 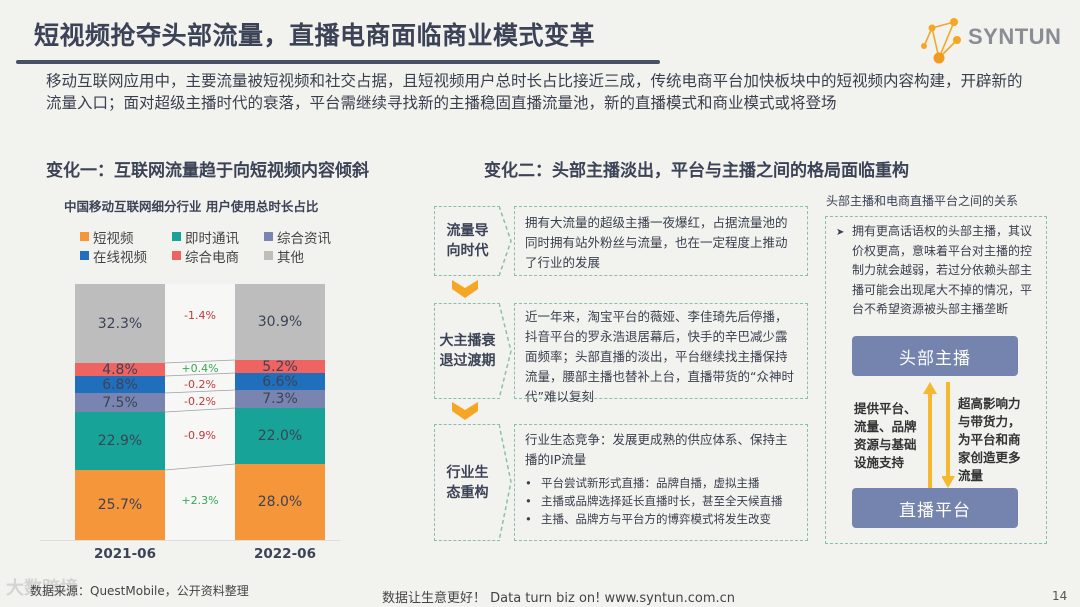 I want to click on seg-ecommerce-2022: 5.2%, so click(x=280, y=367).